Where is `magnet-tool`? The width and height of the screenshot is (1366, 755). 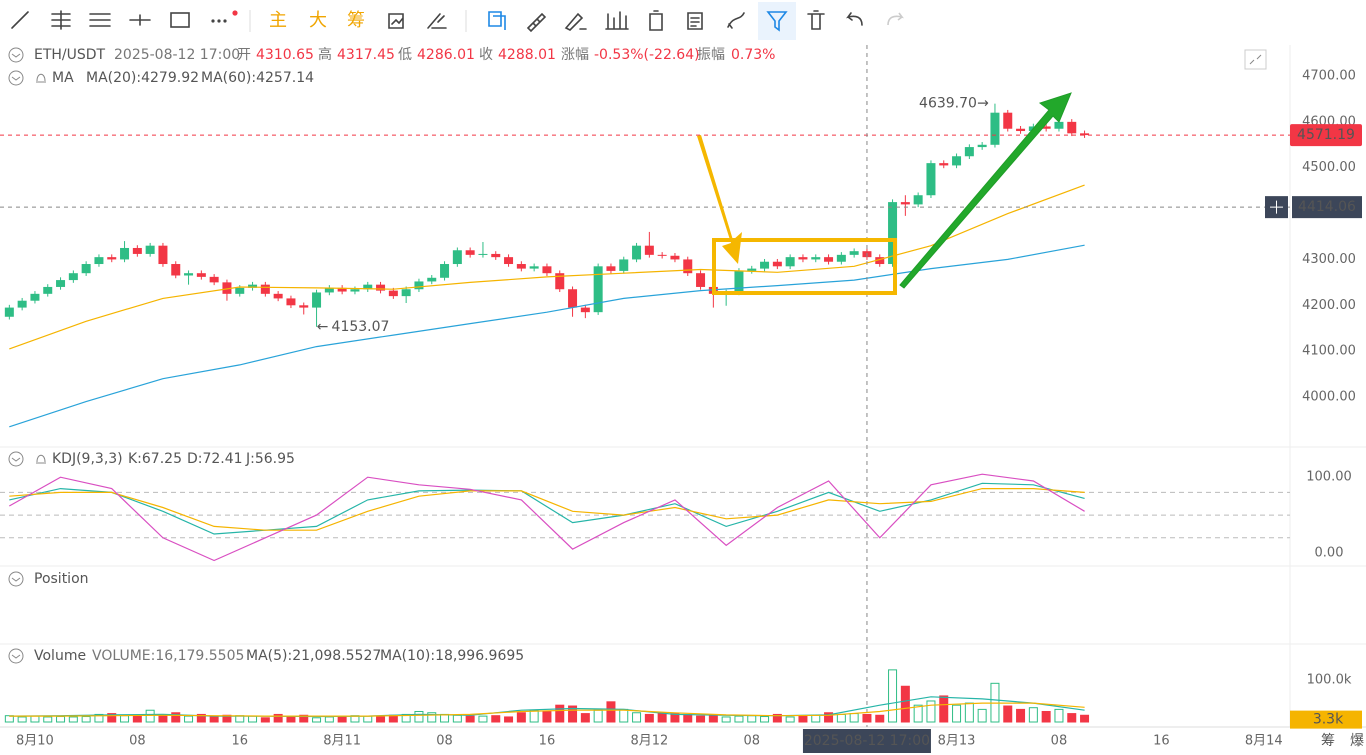 magnet-tool is located at coordinates (736, 20).